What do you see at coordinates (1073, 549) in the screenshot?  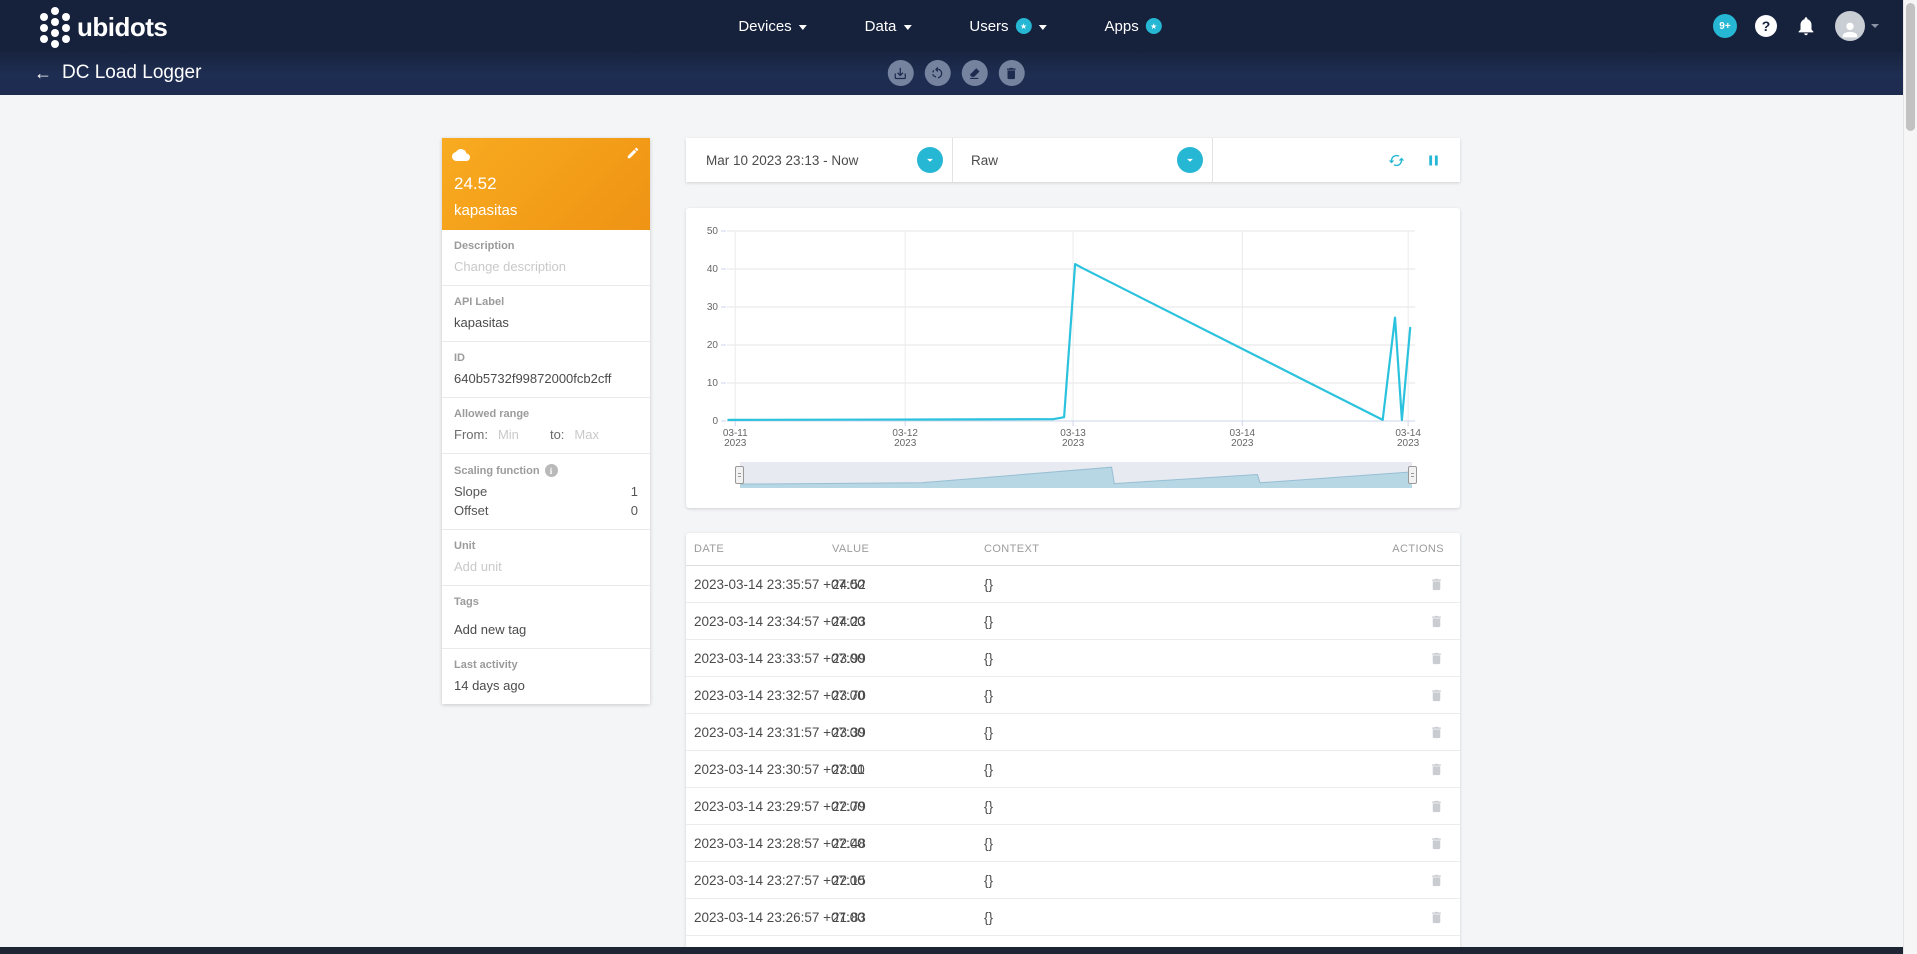 I see `values-table-header: DATE VALUE CONTEXT ACTIONS` at bounding box center [1073, 549].